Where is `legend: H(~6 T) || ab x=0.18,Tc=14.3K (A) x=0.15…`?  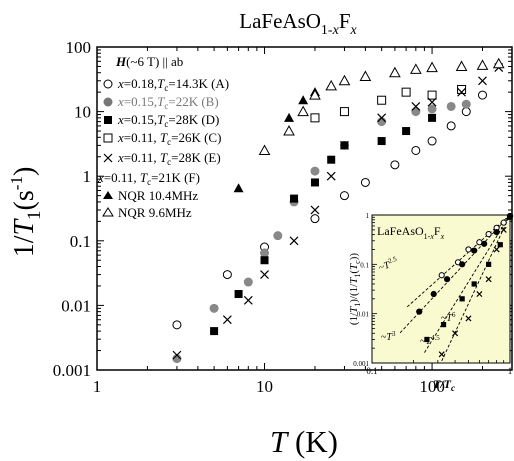 legend: H(~6 T) || ab x=0.18,Tc=14.3K (A) x=0.15… is located at coordinates (163, 137).